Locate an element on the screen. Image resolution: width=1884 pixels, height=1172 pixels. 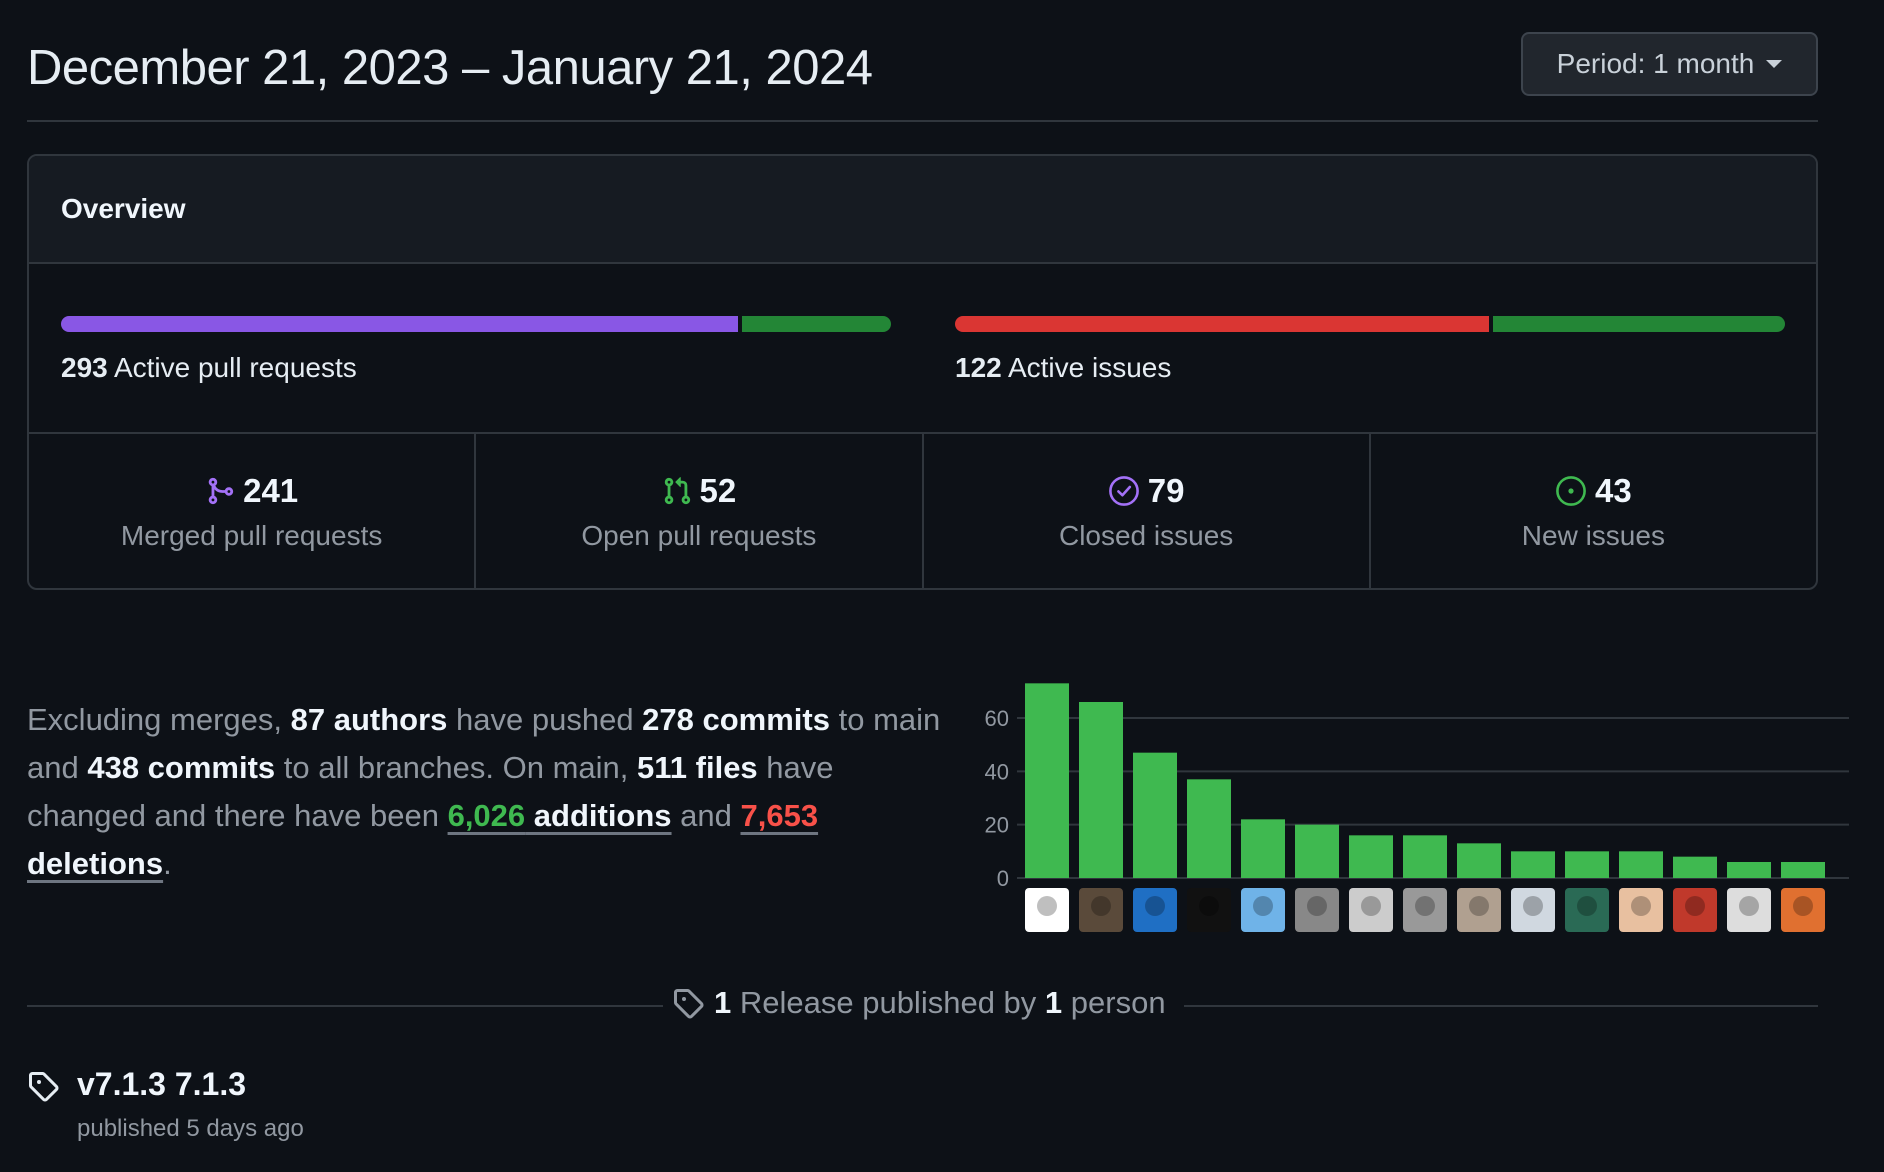
stat-merged-pull-requests: 241 Merged pull requests is located at coordinates (253, 511).